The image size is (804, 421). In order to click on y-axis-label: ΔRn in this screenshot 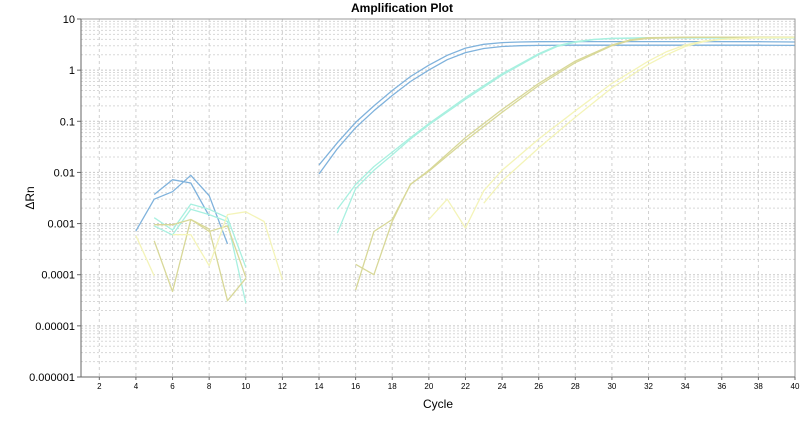, I will do `click(30, 197)`.